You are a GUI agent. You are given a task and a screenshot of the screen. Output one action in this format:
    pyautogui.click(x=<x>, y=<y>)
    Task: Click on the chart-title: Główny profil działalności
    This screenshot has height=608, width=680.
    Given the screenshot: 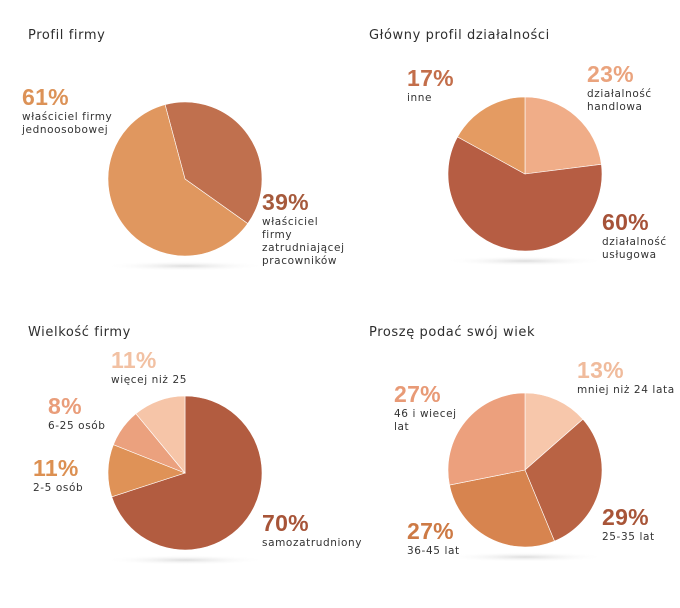 What is the action you would take?
    pyautogui.click(x=459, y=35)
    